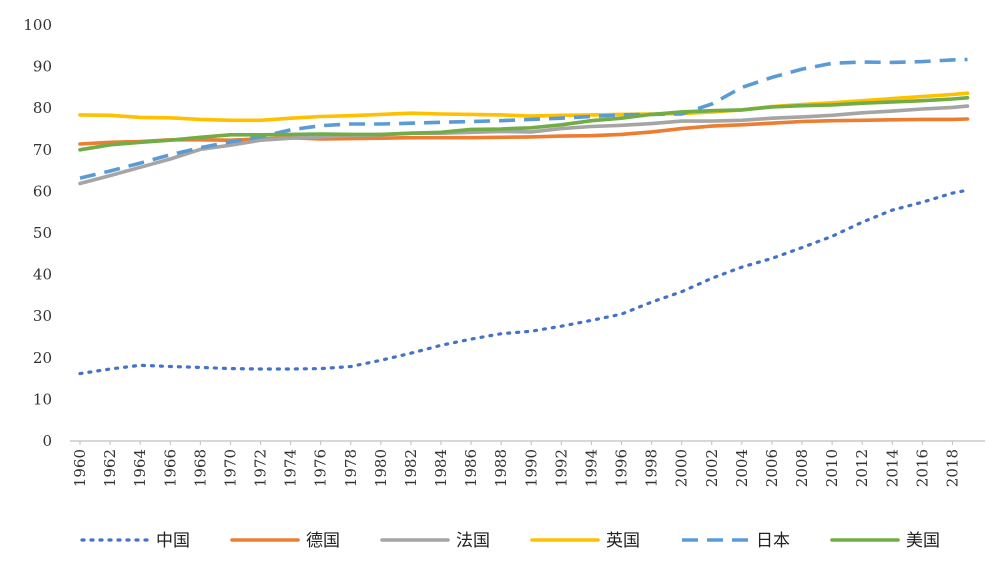  What do you see at coordinates (501, 468) in the screenshot?
I see `x-tick-label: 1988` at bounding box center [501, 468].